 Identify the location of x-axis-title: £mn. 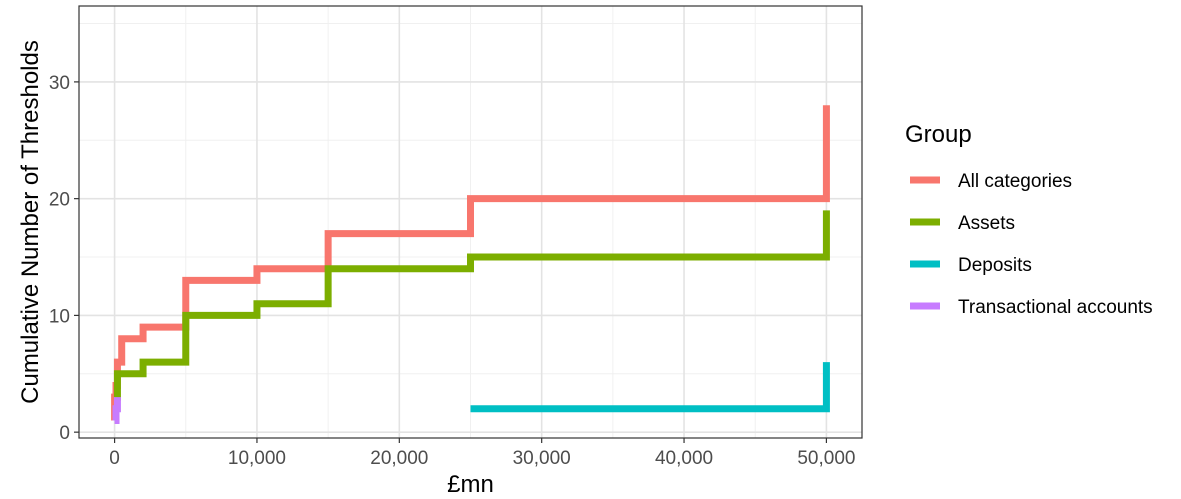
(470, 484).